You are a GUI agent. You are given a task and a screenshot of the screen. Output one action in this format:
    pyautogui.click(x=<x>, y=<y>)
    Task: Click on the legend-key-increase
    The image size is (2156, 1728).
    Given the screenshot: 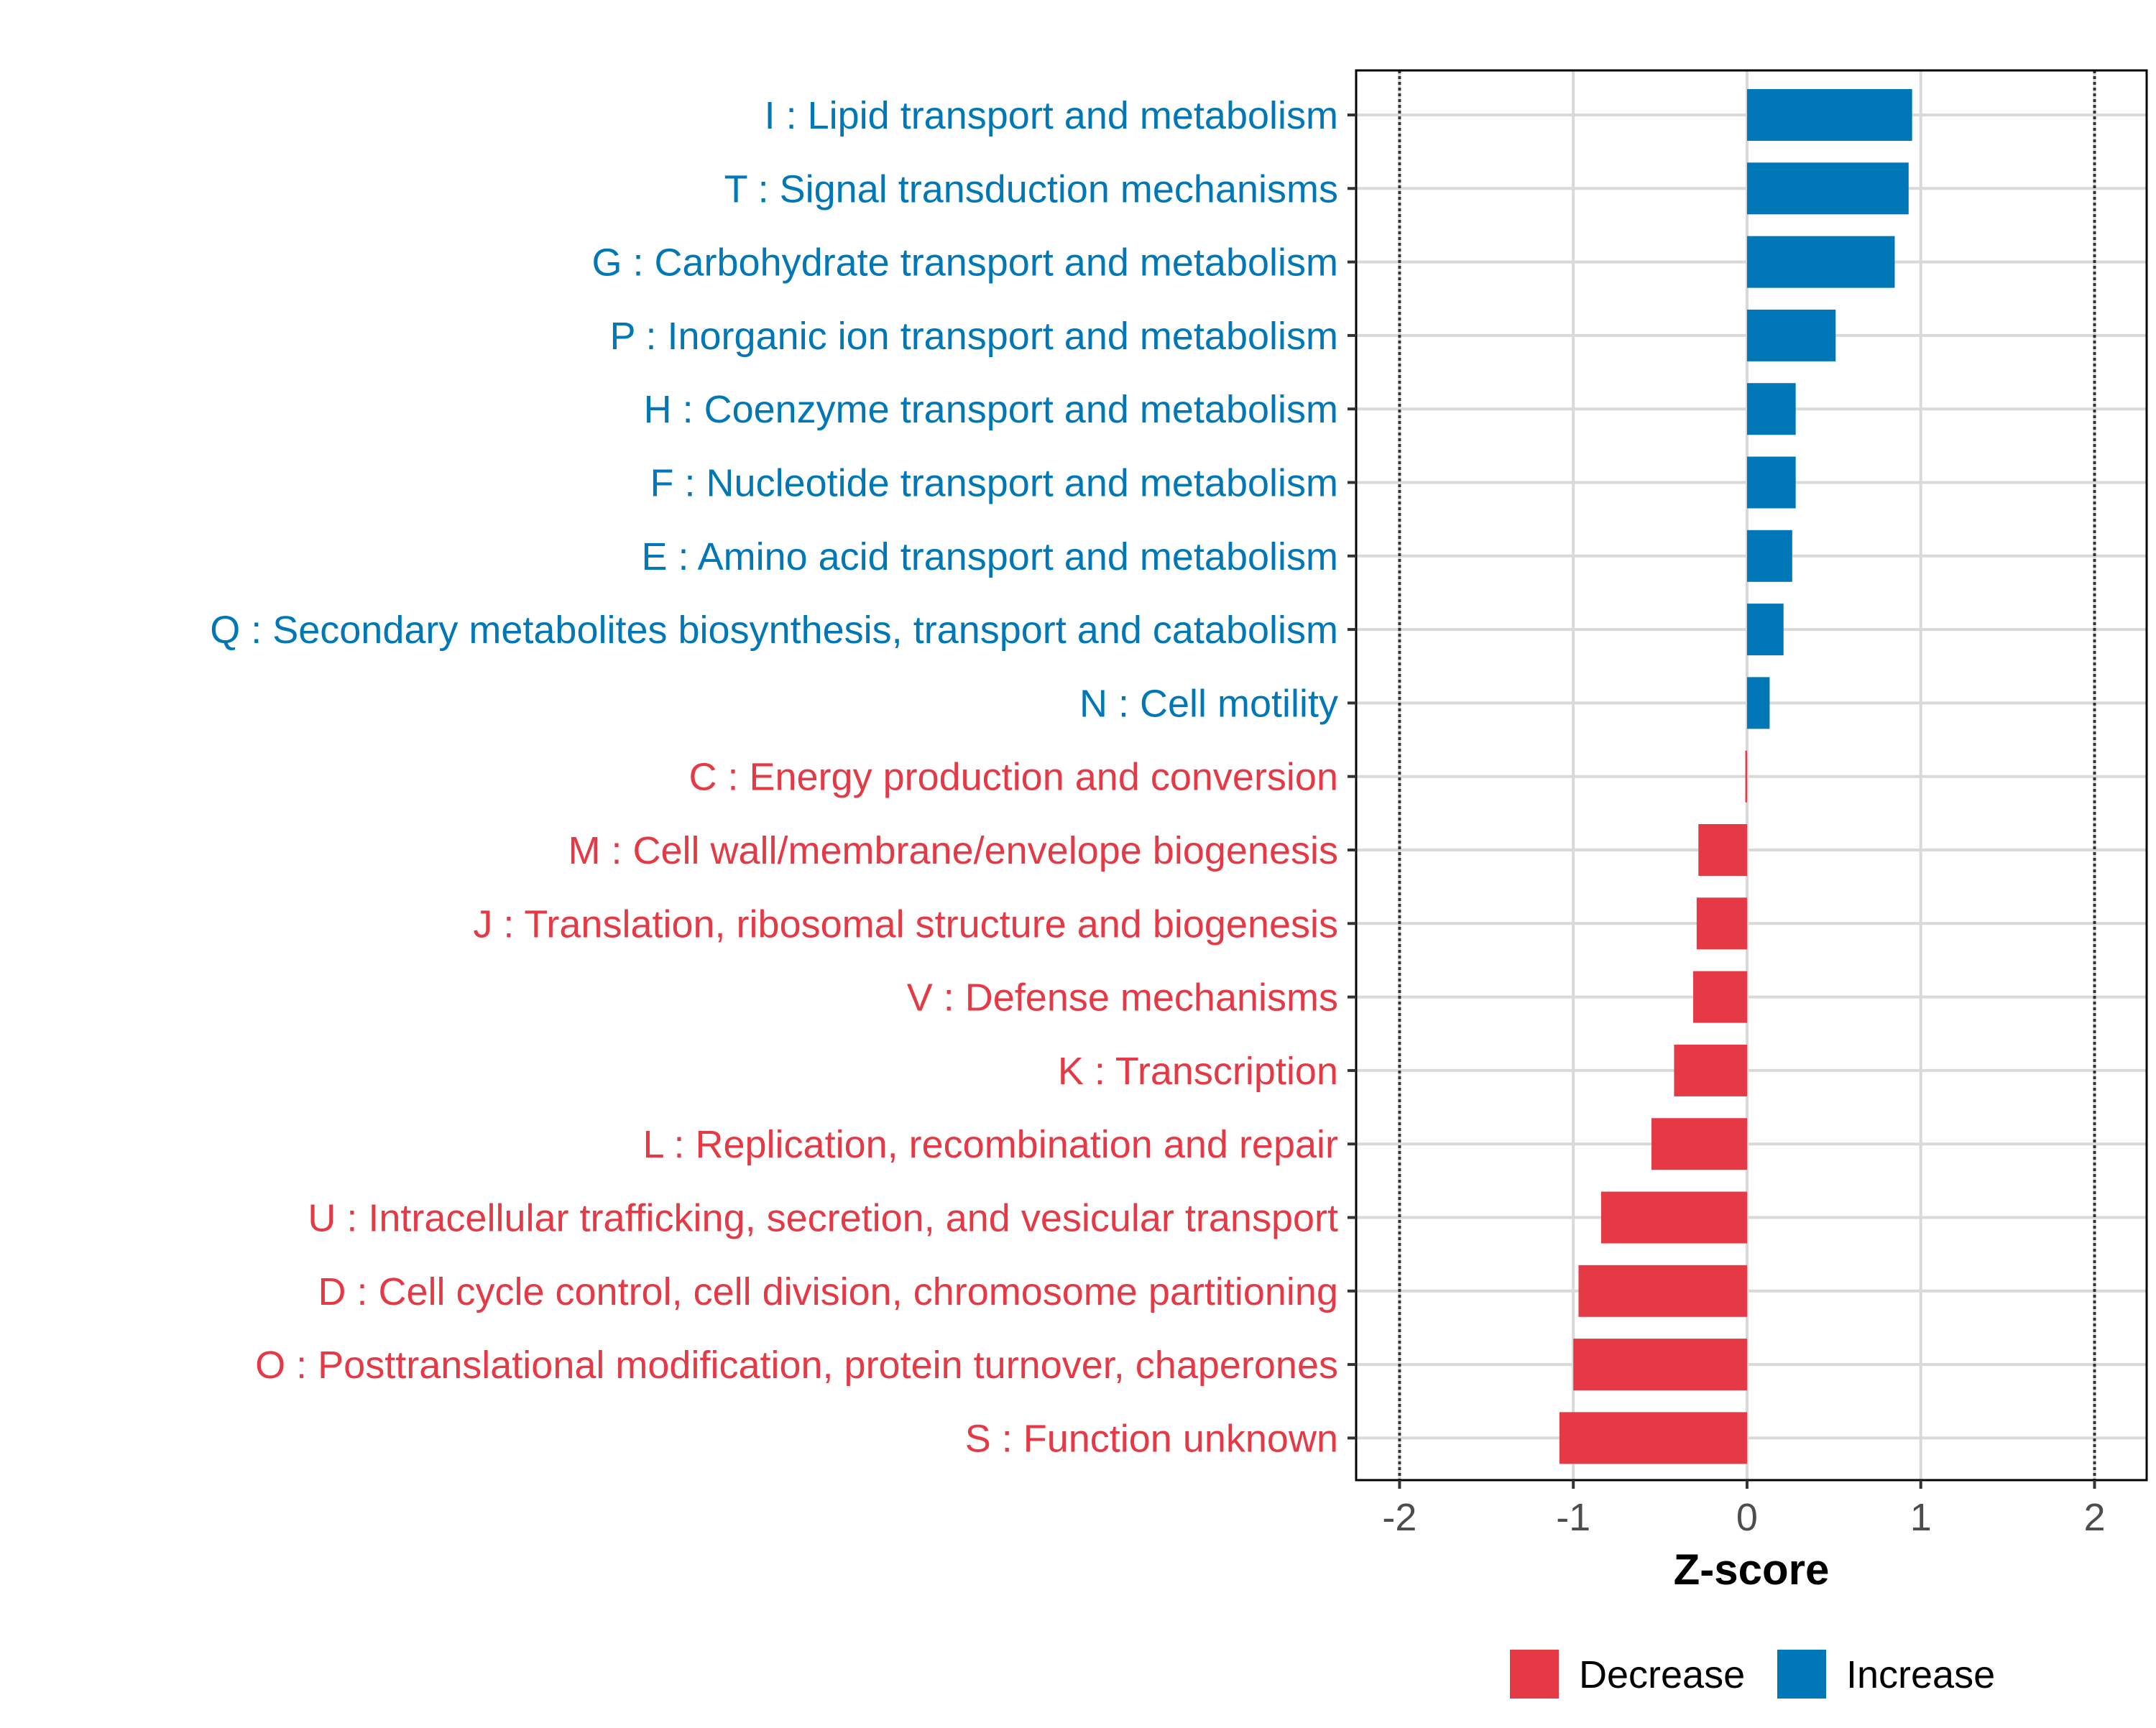 What is the action you would take?
    pyautogui.click(x=1801, y=1675)
    